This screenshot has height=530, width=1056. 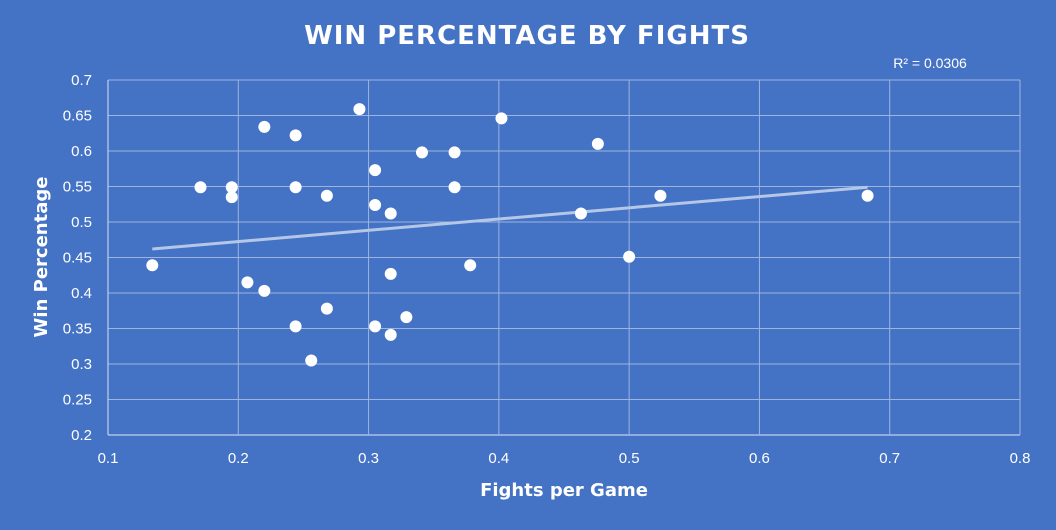 What do you see at coordinates (759, 458) in the screenshot?
I see `x-tick-label: 0.6` at bounding box center [759, 458].